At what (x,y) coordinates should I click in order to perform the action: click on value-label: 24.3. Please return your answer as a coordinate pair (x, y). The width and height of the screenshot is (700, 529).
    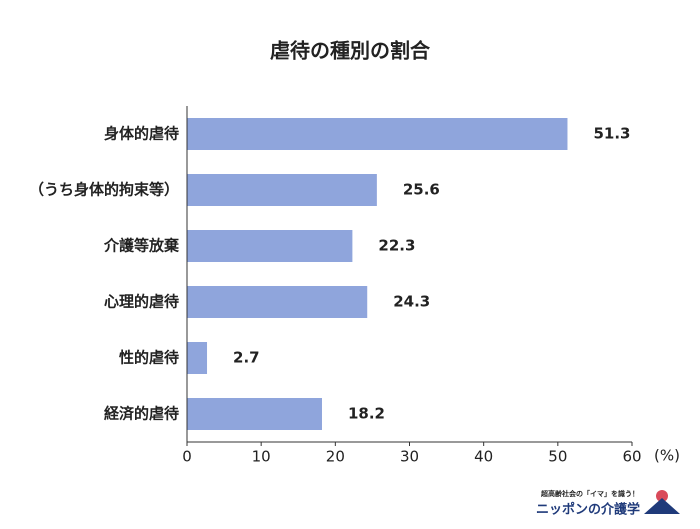
    Looking at the image, I should click on (411, 302).